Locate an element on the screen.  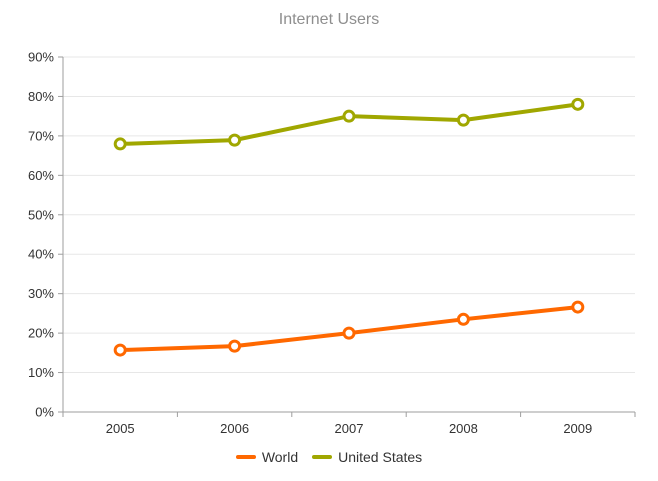
x-axis-label-2008: 2008 is located at coordinates (463, 428).